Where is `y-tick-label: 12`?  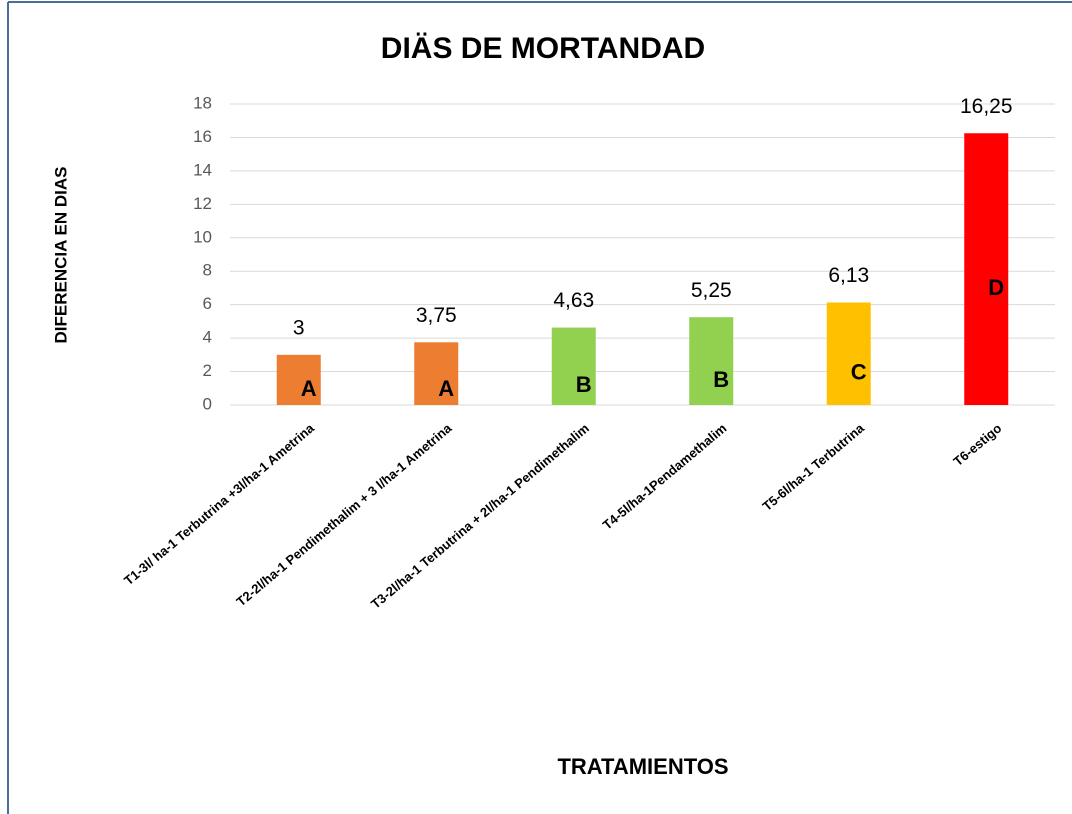
y-tick-label: 12 is located at coordinates (202, 203).